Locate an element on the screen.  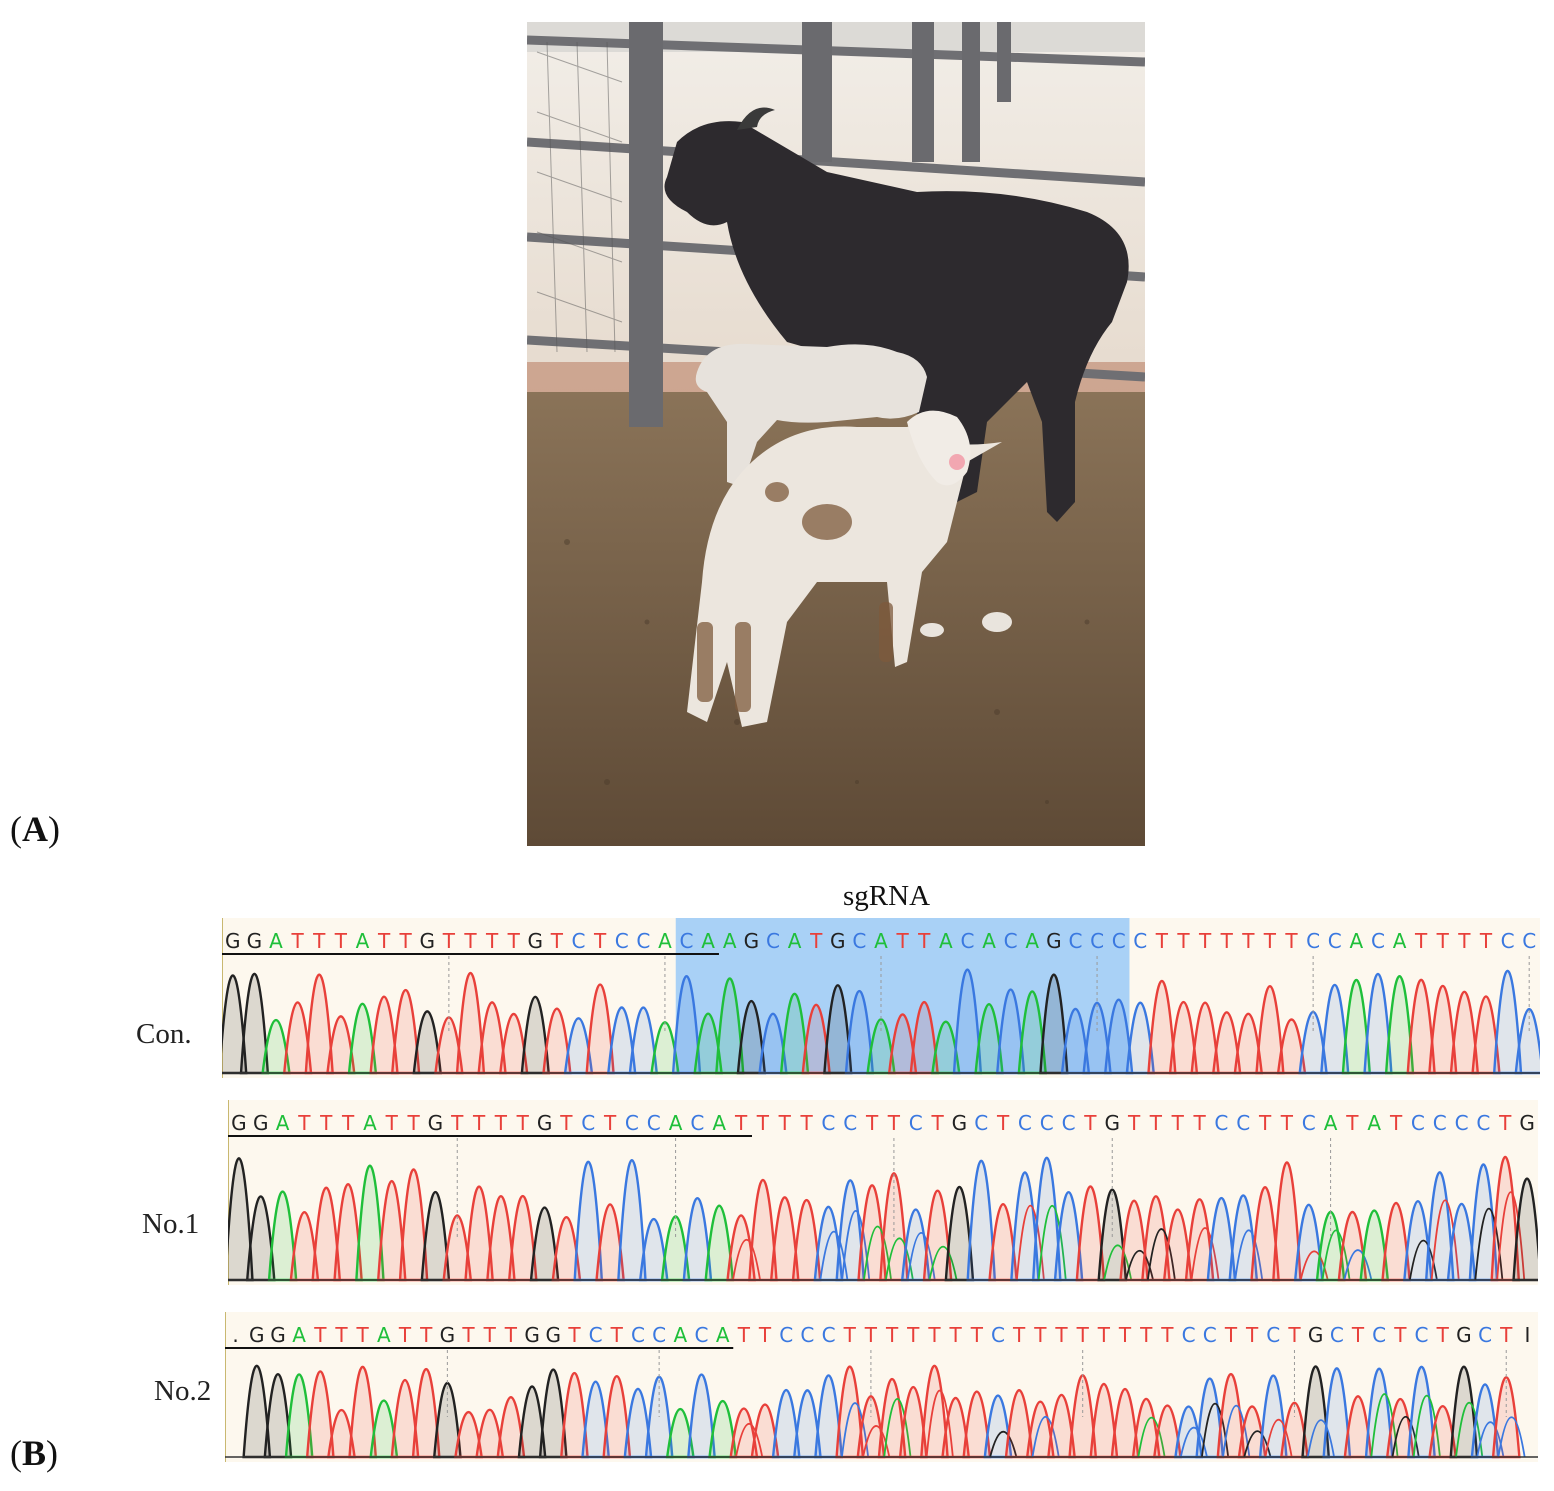
panel-a-label: (A) is located at coordinates (35, 829).